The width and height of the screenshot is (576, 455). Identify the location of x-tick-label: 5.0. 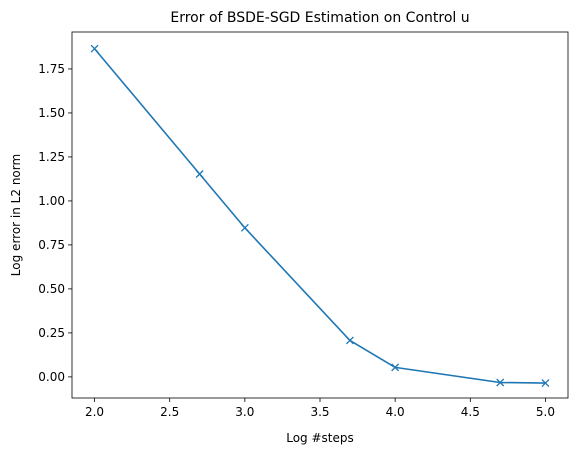
(545, 412).